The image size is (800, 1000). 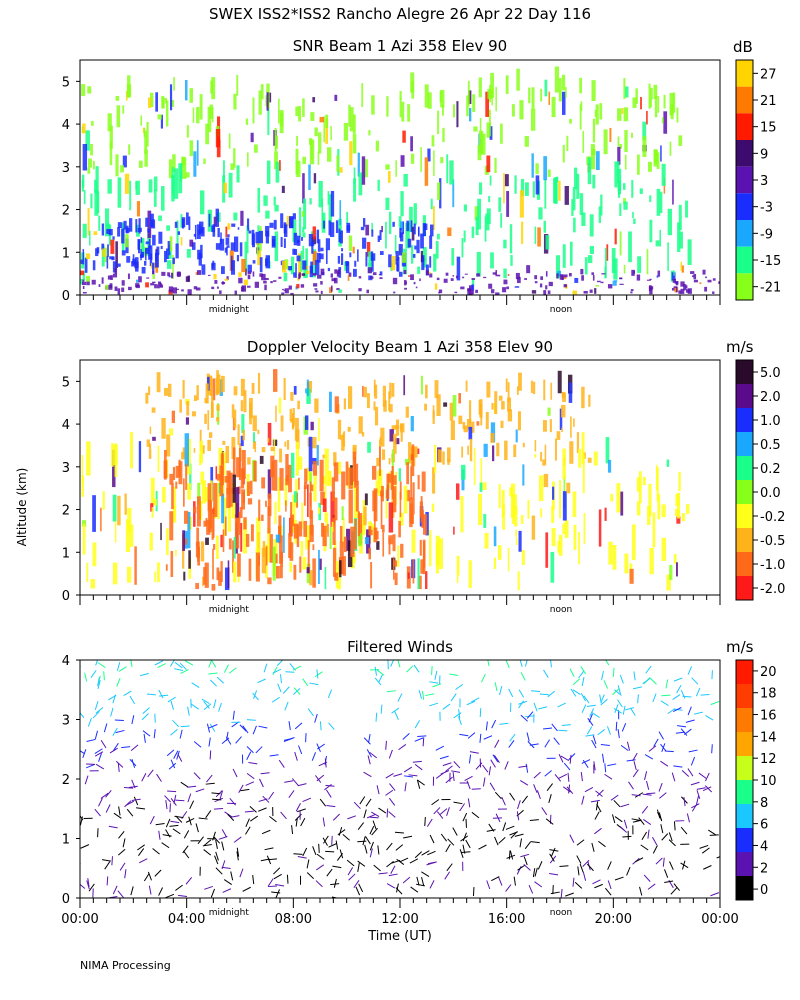 I want to click on colorbar-tick-label: 16, so click(x=768, y=716).